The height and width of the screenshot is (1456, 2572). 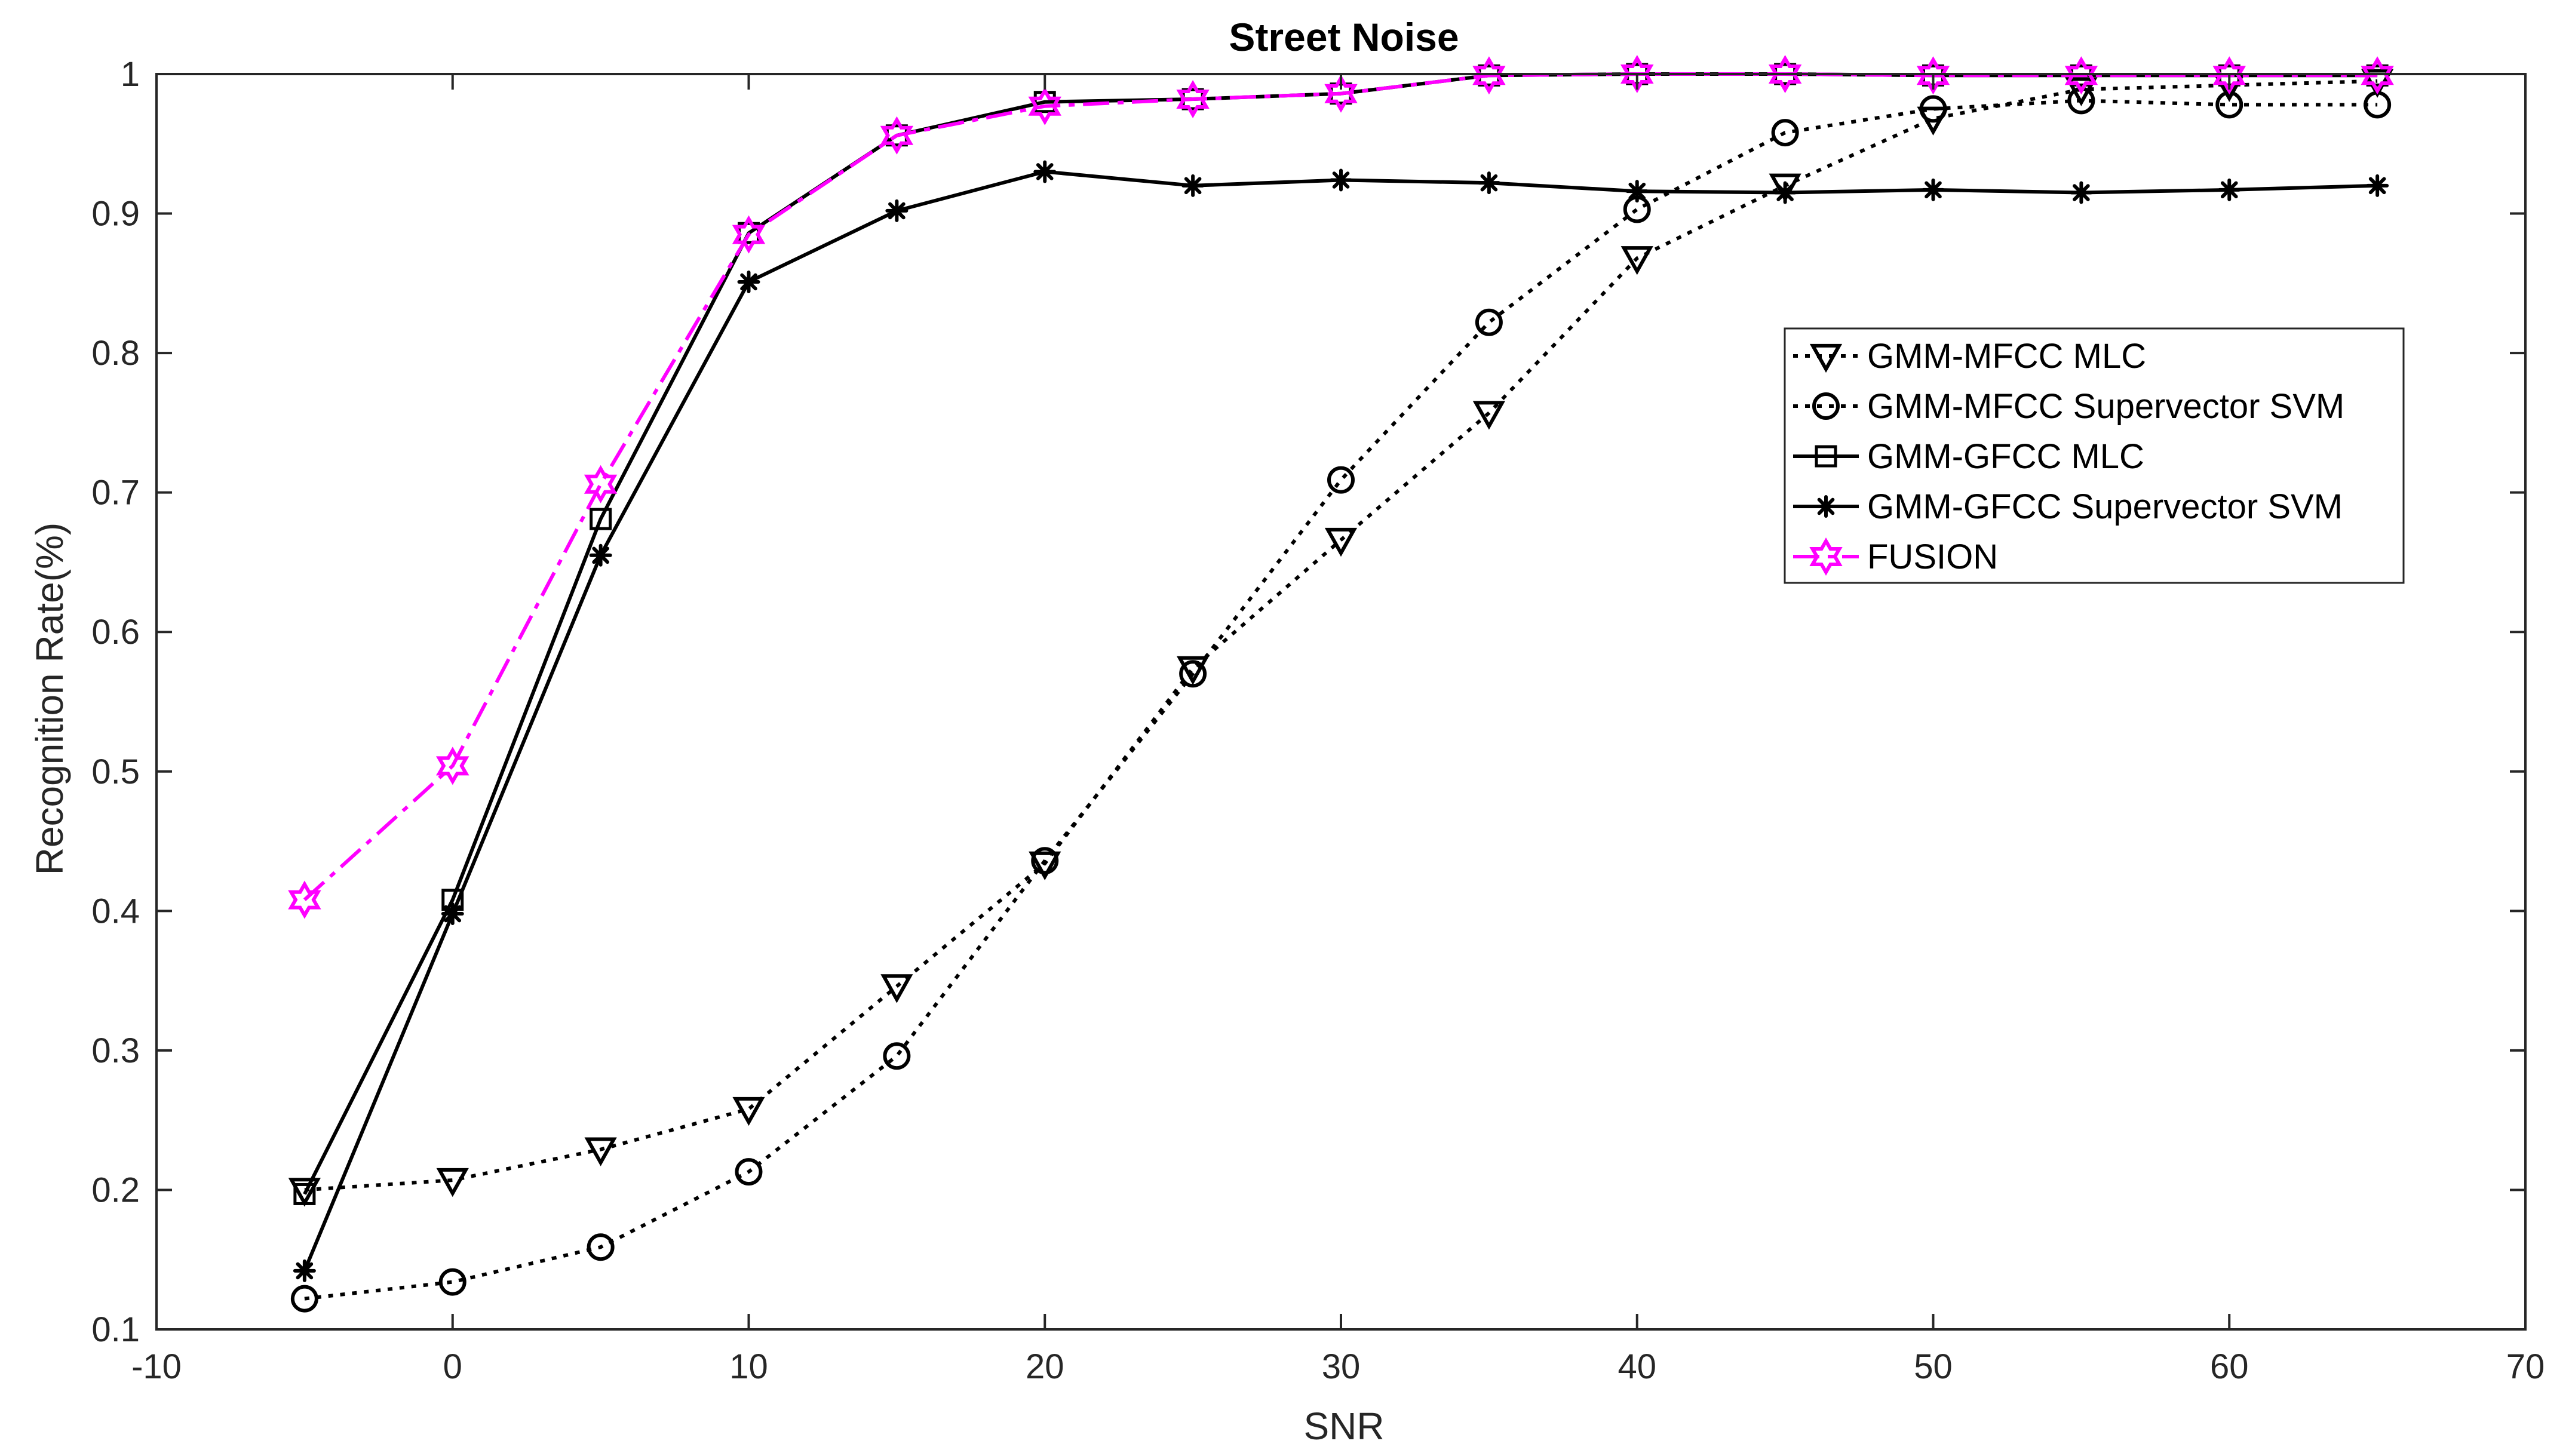 I want to click on x-tick-label: 50, so click(x=1933, y=1366).